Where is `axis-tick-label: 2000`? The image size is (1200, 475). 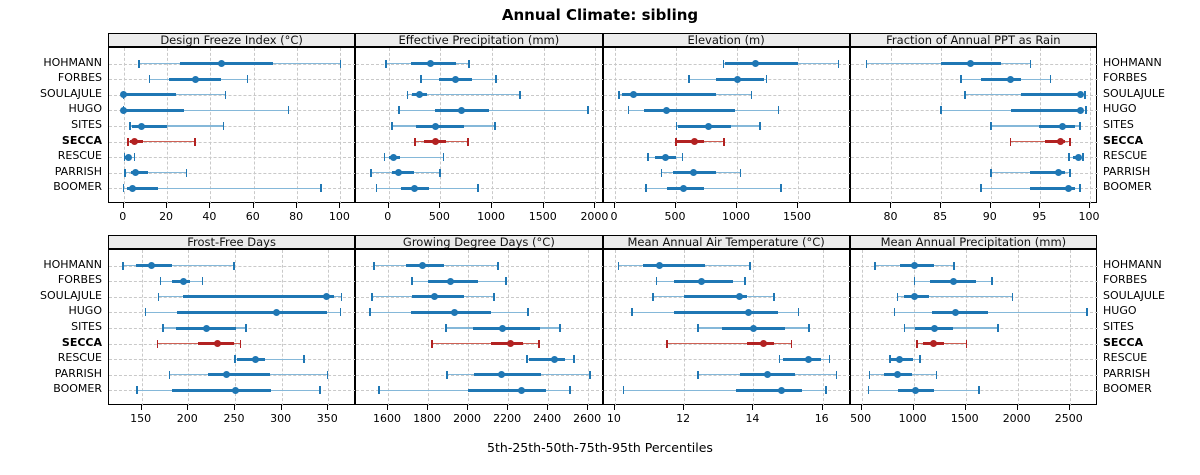
axis-tick-label: 2000 is located at coordinates (1016, 418).